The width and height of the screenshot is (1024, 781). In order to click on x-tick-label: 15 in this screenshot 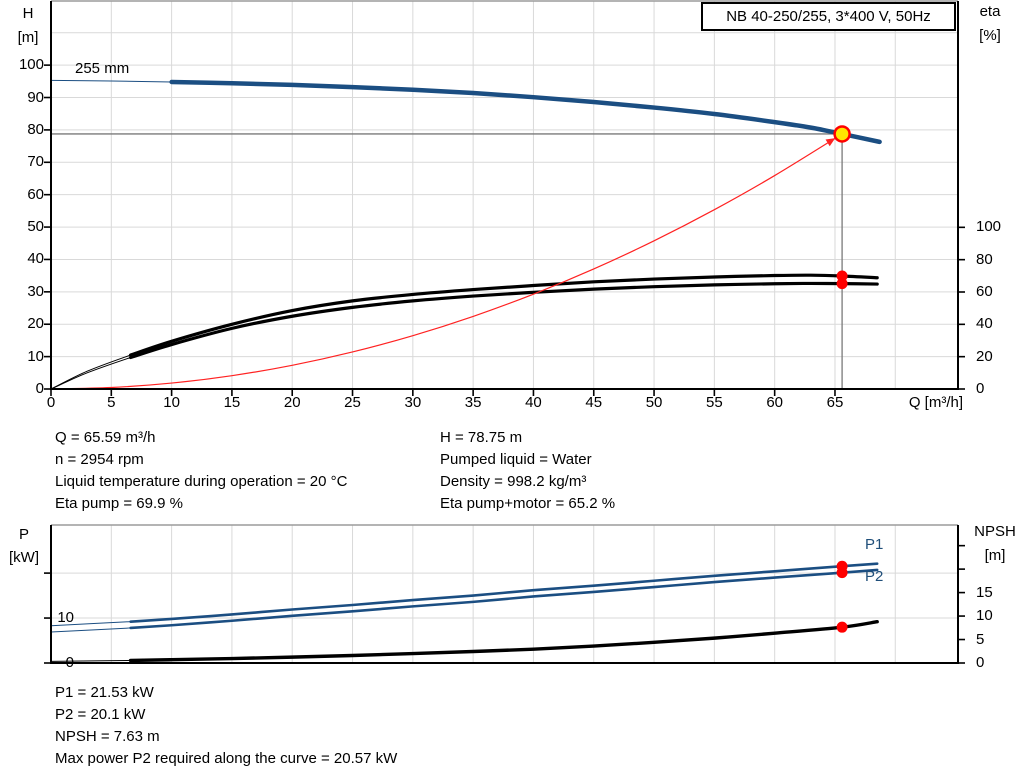, I will do `click(232, 402)`.